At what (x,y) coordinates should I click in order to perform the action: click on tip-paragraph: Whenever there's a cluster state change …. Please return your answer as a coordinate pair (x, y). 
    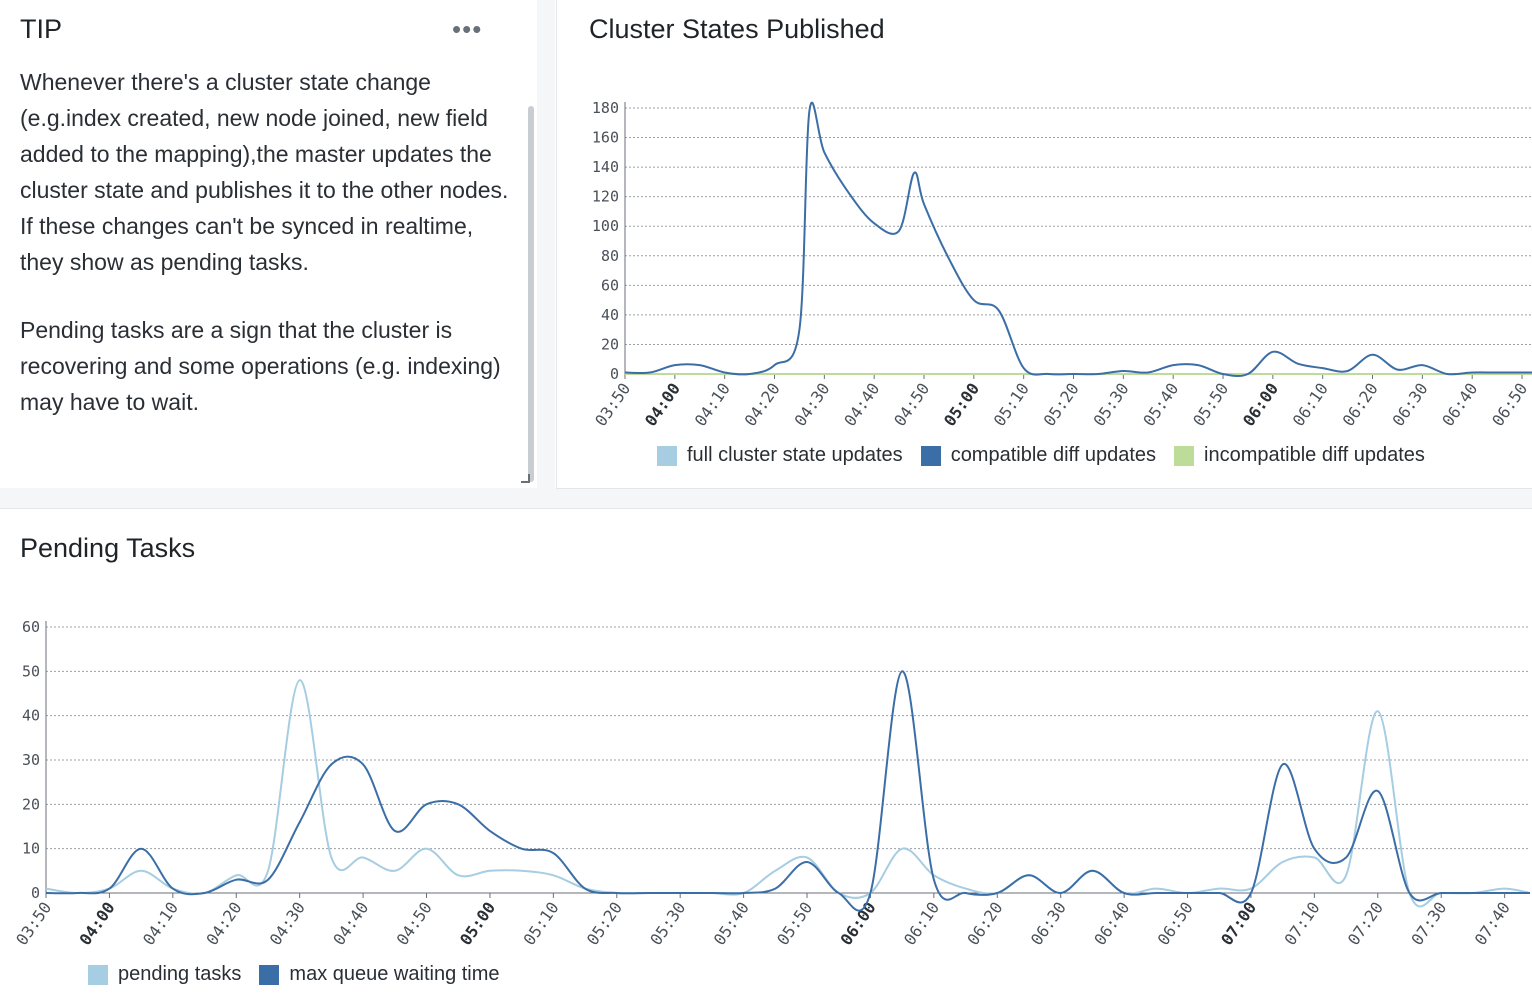
    Looking at the image, I should click on (264, 172).